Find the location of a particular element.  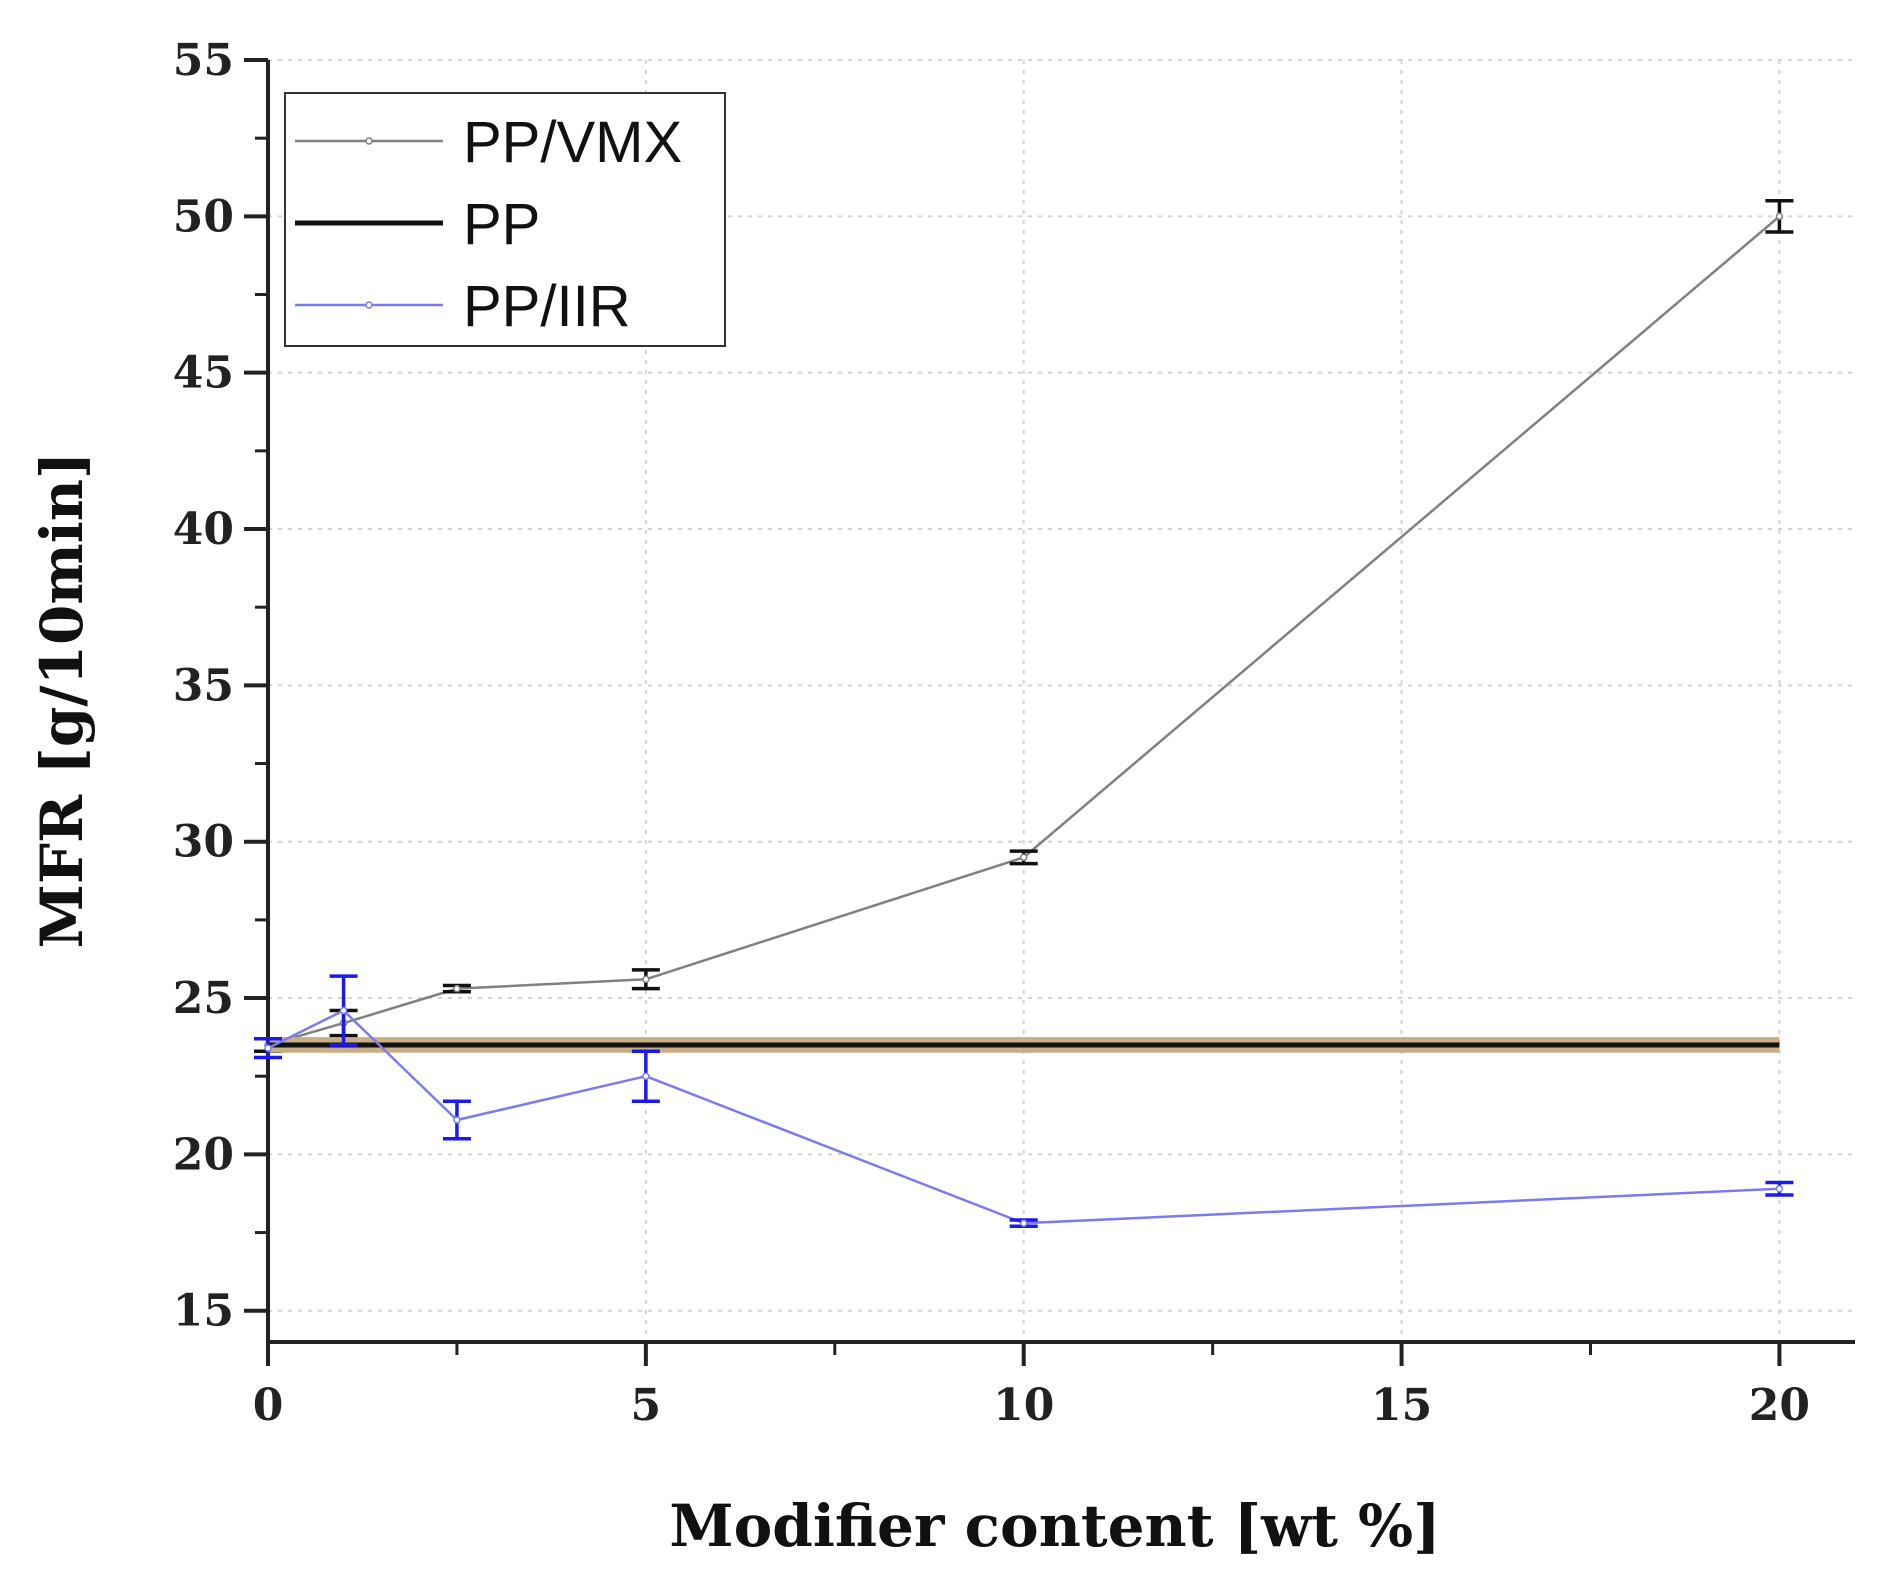

pp-iir-line is located at coordinates (1023, 1117).